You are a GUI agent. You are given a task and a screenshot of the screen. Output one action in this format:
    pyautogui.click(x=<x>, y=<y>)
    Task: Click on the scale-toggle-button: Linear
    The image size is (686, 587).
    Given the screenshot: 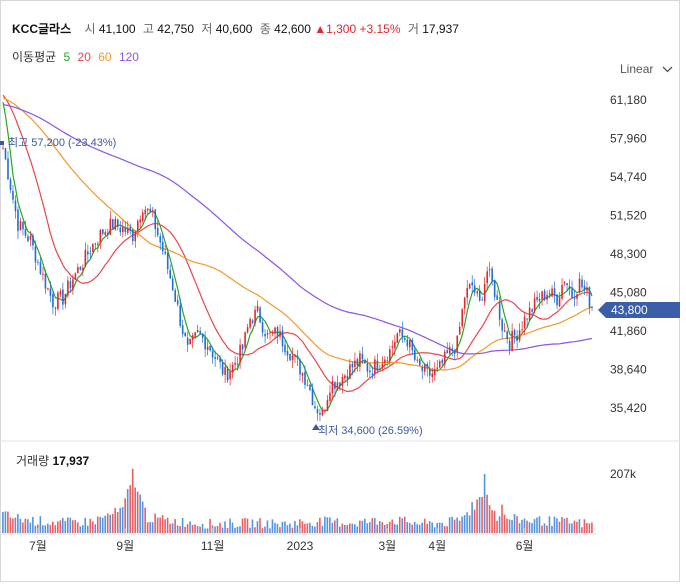 What is the action you would take?
    pyautogui.click(x=646, y=69)
    